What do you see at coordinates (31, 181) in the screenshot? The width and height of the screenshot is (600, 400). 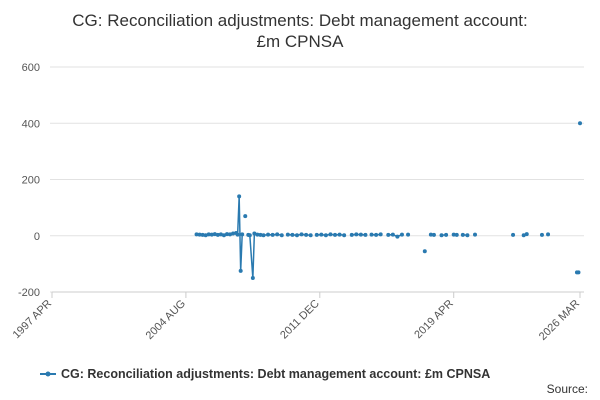 I see `y-tick-label: 200` at bounding box center [31, 181].